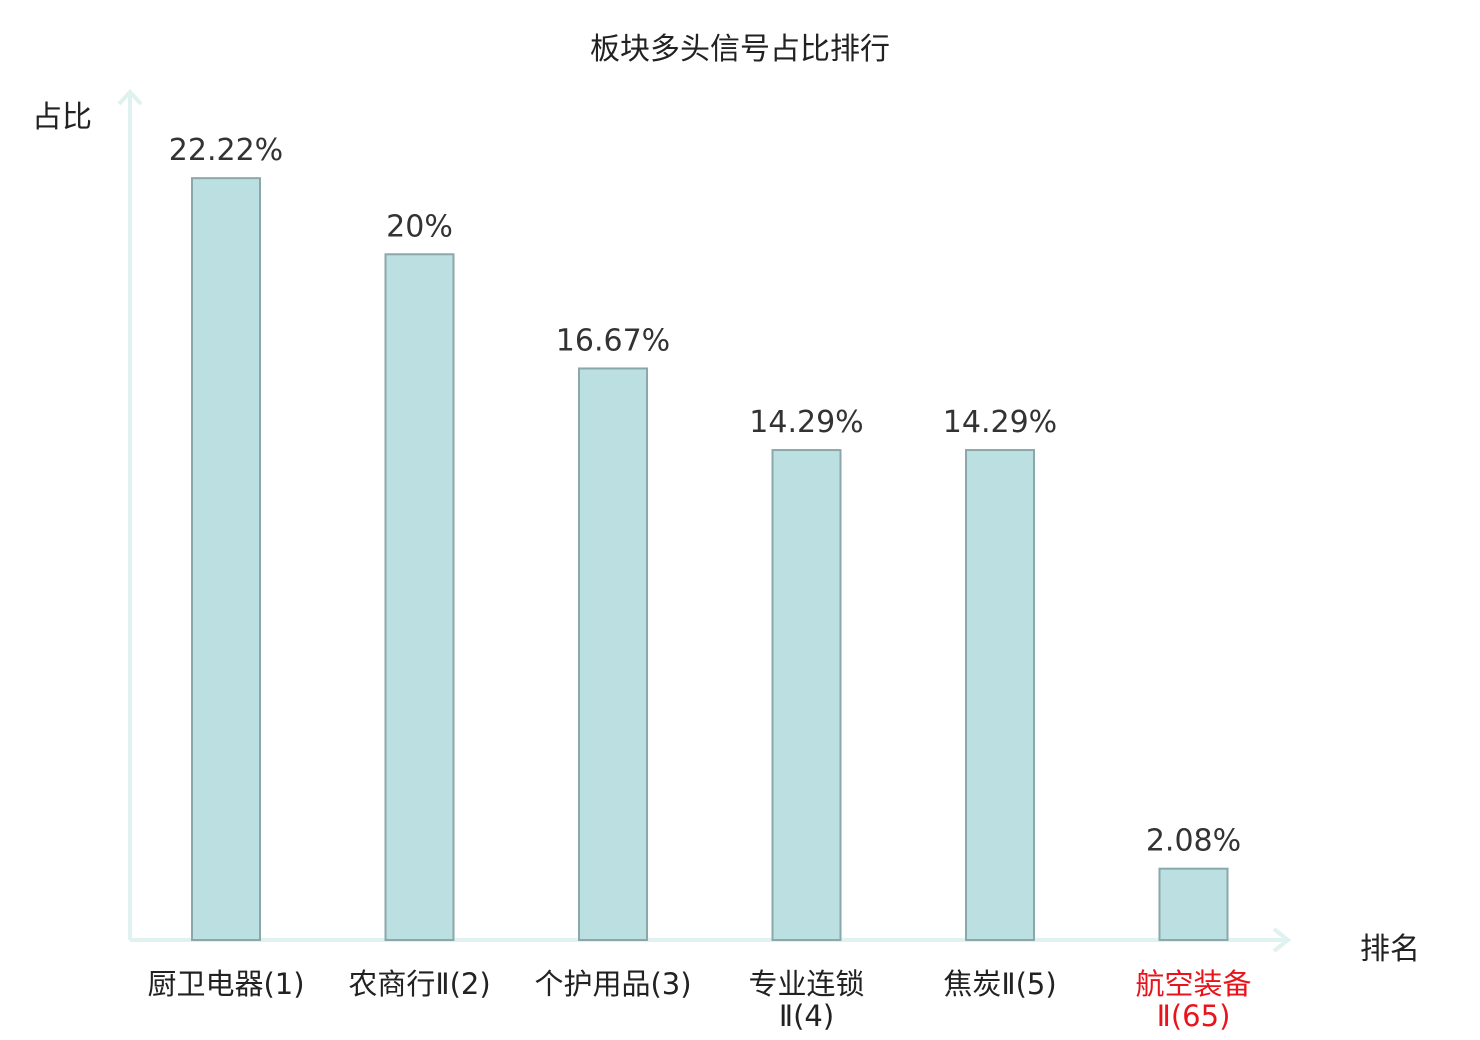 The image size is (1480, 1040). I want to click on category-tick-label: 航空装备, so click(1193, 984).